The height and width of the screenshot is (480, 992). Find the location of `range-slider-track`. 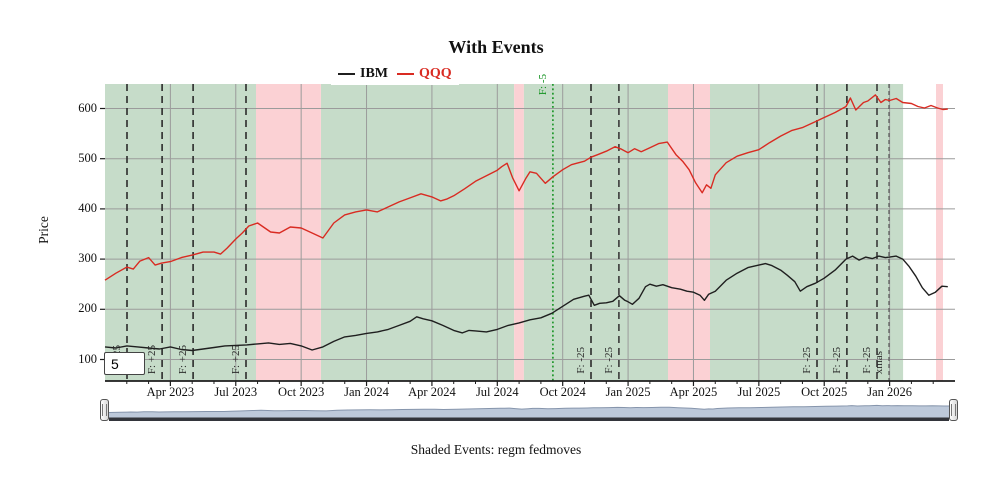

range-slider-track is located at coordinates (528, 410).